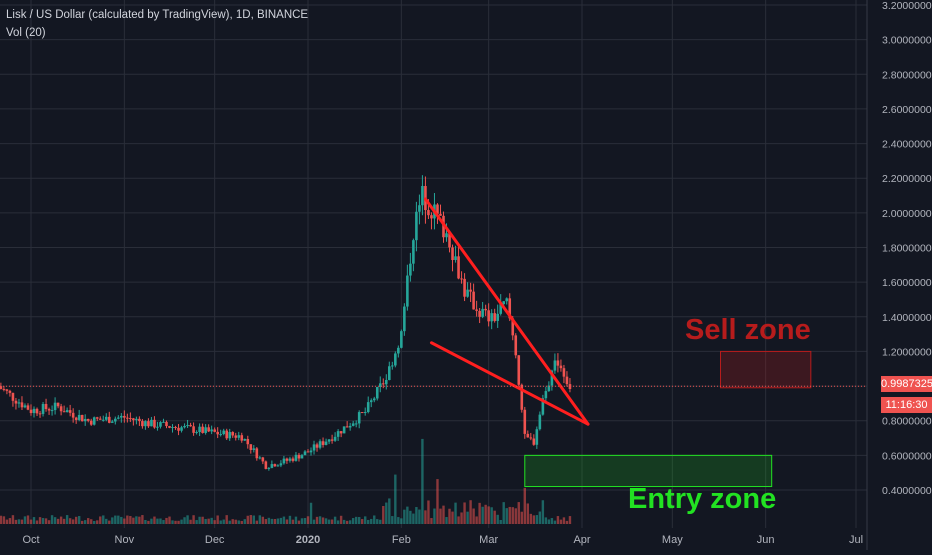 Image resolution: width=932 pixels, height=555 pixels. Describe the element at coordinates (286, 481) in the screenshot. I see `volume-bars` at that location.